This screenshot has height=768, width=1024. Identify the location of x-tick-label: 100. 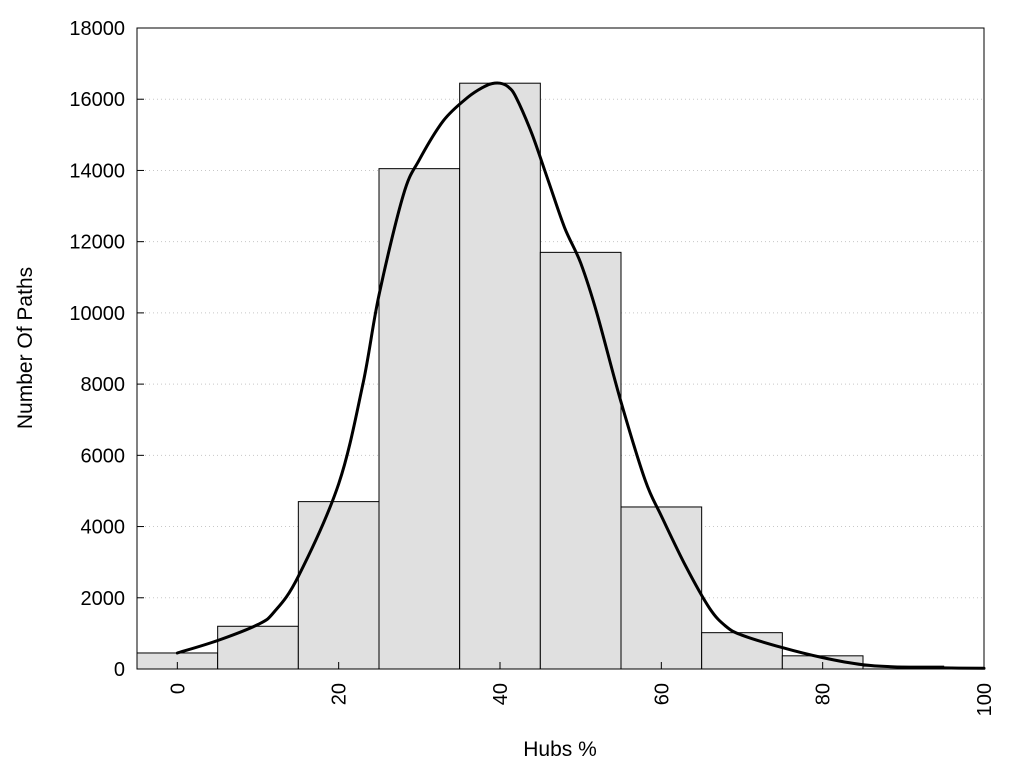
(985, 699).